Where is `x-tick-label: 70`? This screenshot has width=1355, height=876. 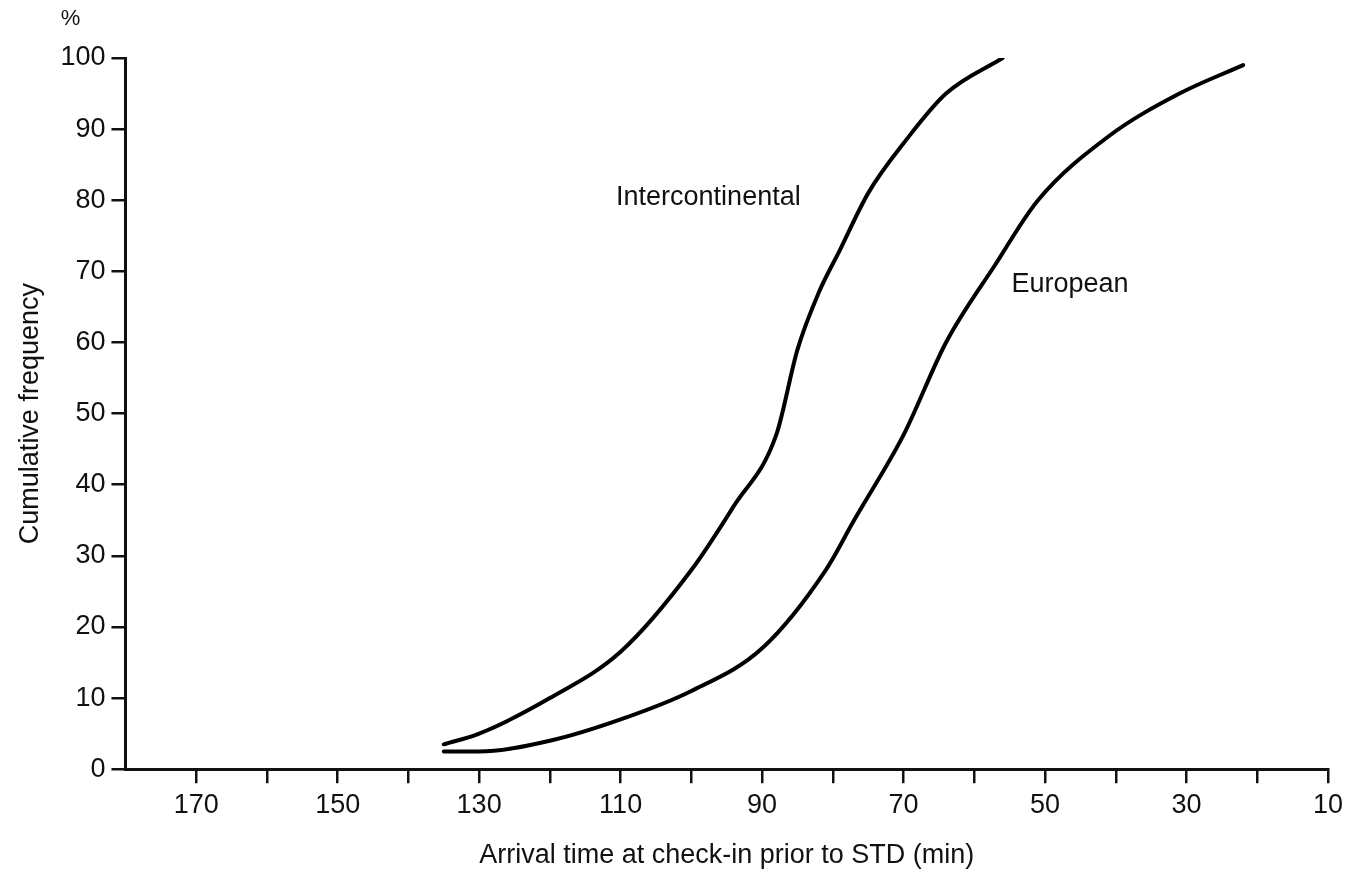 x-tick-label: 70 is located at coordinates (903, 803).